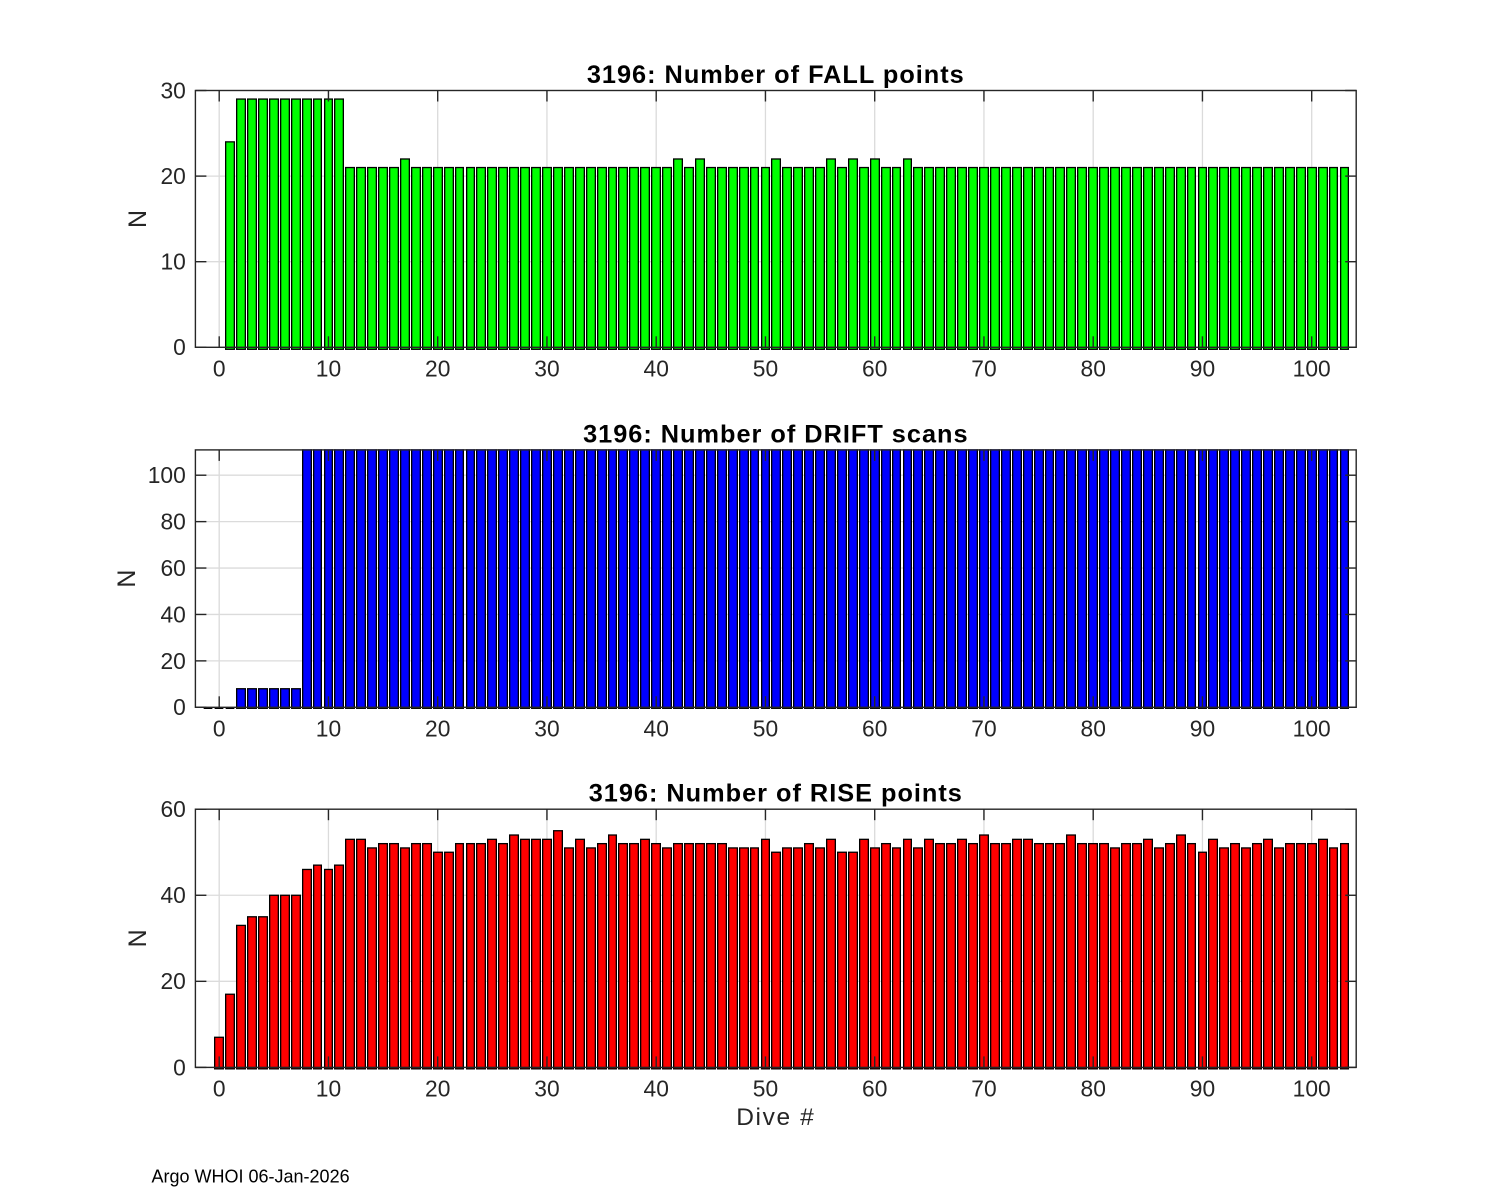  What do you see at coordinates (775, 434) in the screenshot?
I see `svg-text: 3196: Number of DRIFT scans` at bounding box center [775, 434].